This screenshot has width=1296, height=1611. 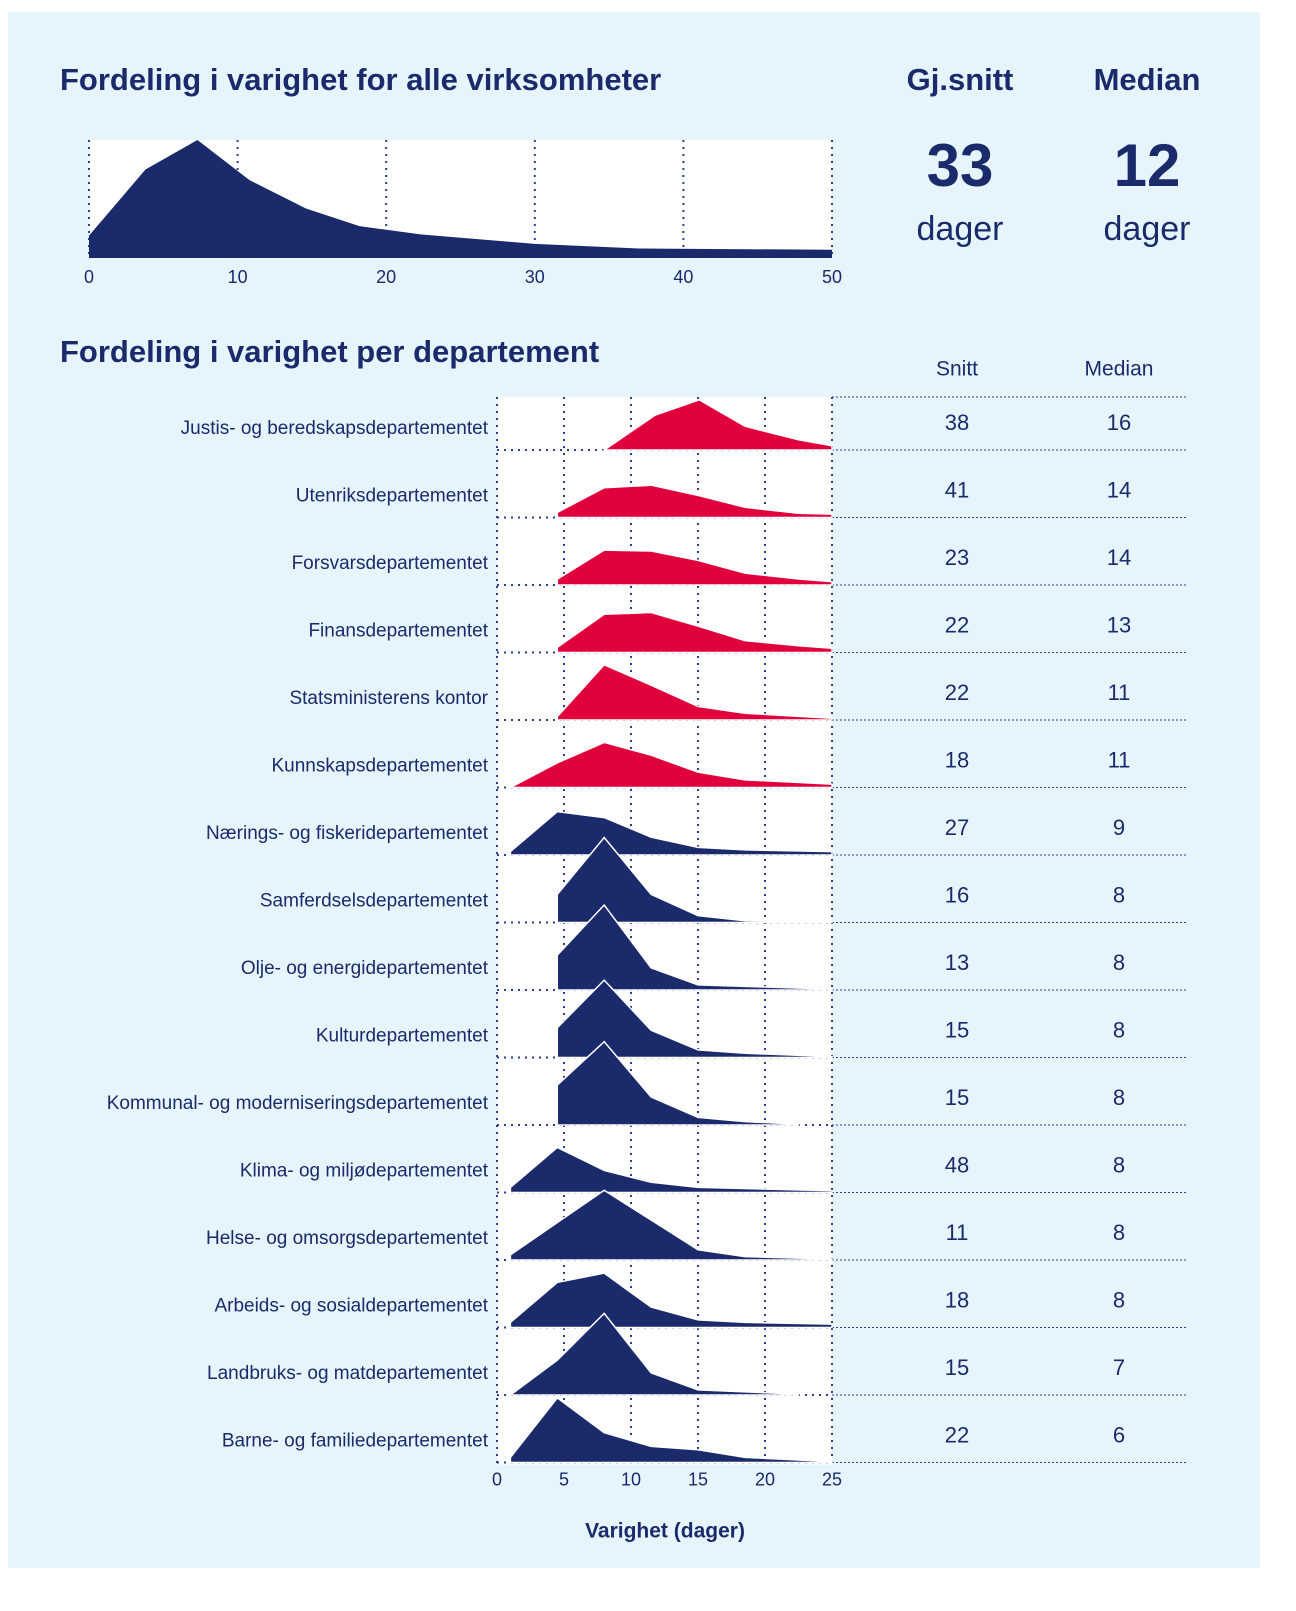 I want to click on snitt-value: 48, so click(x=957, y=1164).